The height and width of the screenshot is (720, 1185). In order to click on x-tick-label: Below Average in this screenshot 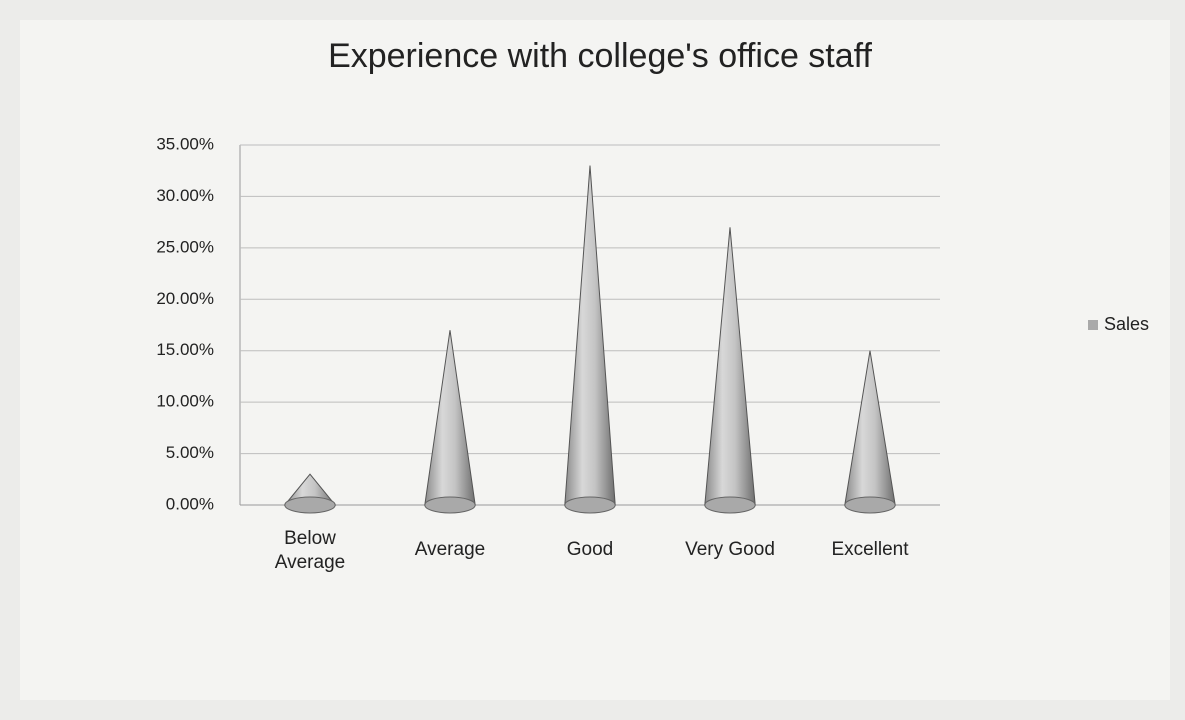, I will do `click(310, 550)`.